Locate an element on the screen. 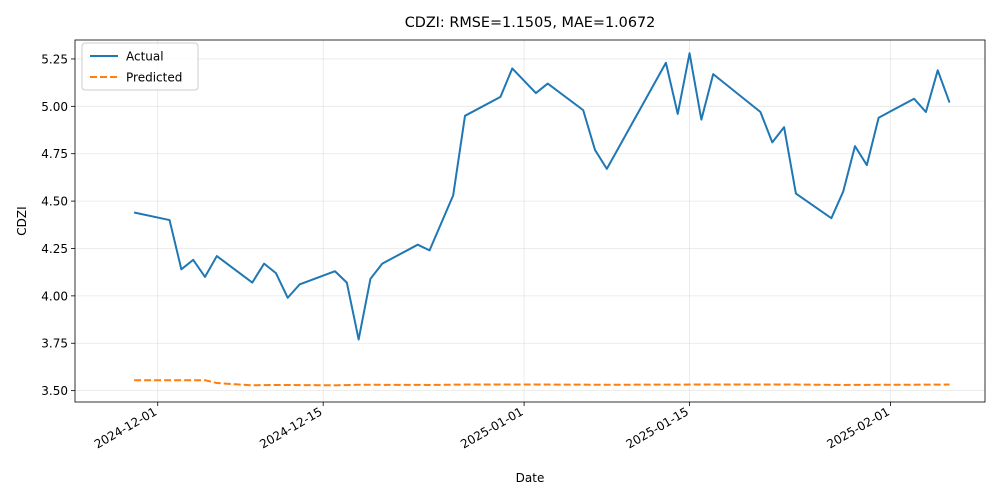 The height and width of the screenshot is (500, 1000). legend: Actual Predicted is located at coordinates (140, 66).